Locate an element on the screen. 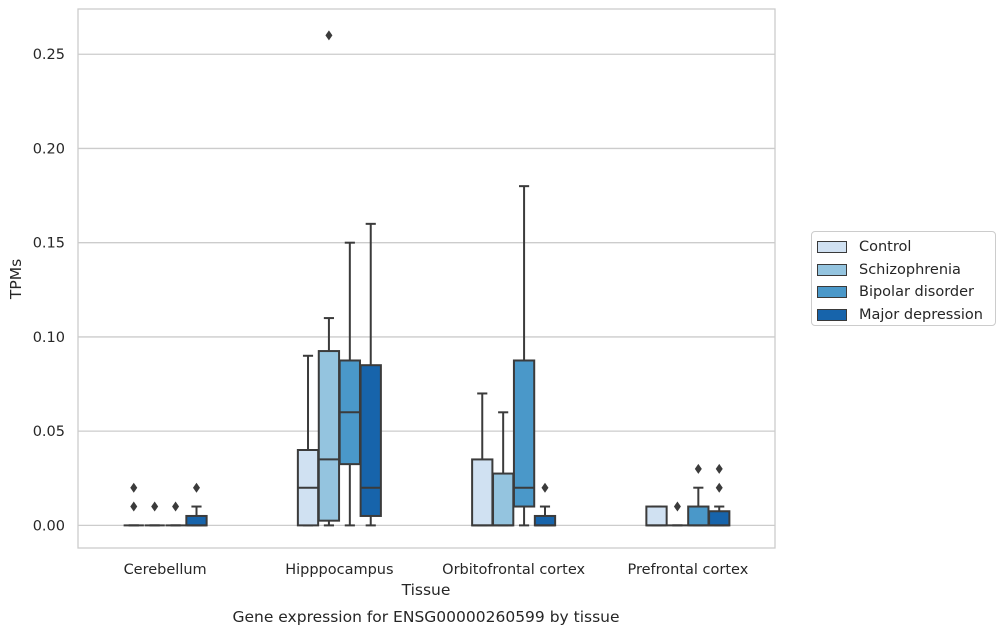 The image size is (1007, 634). y-axis-title: TPMs is located at coordinates (16, 279).